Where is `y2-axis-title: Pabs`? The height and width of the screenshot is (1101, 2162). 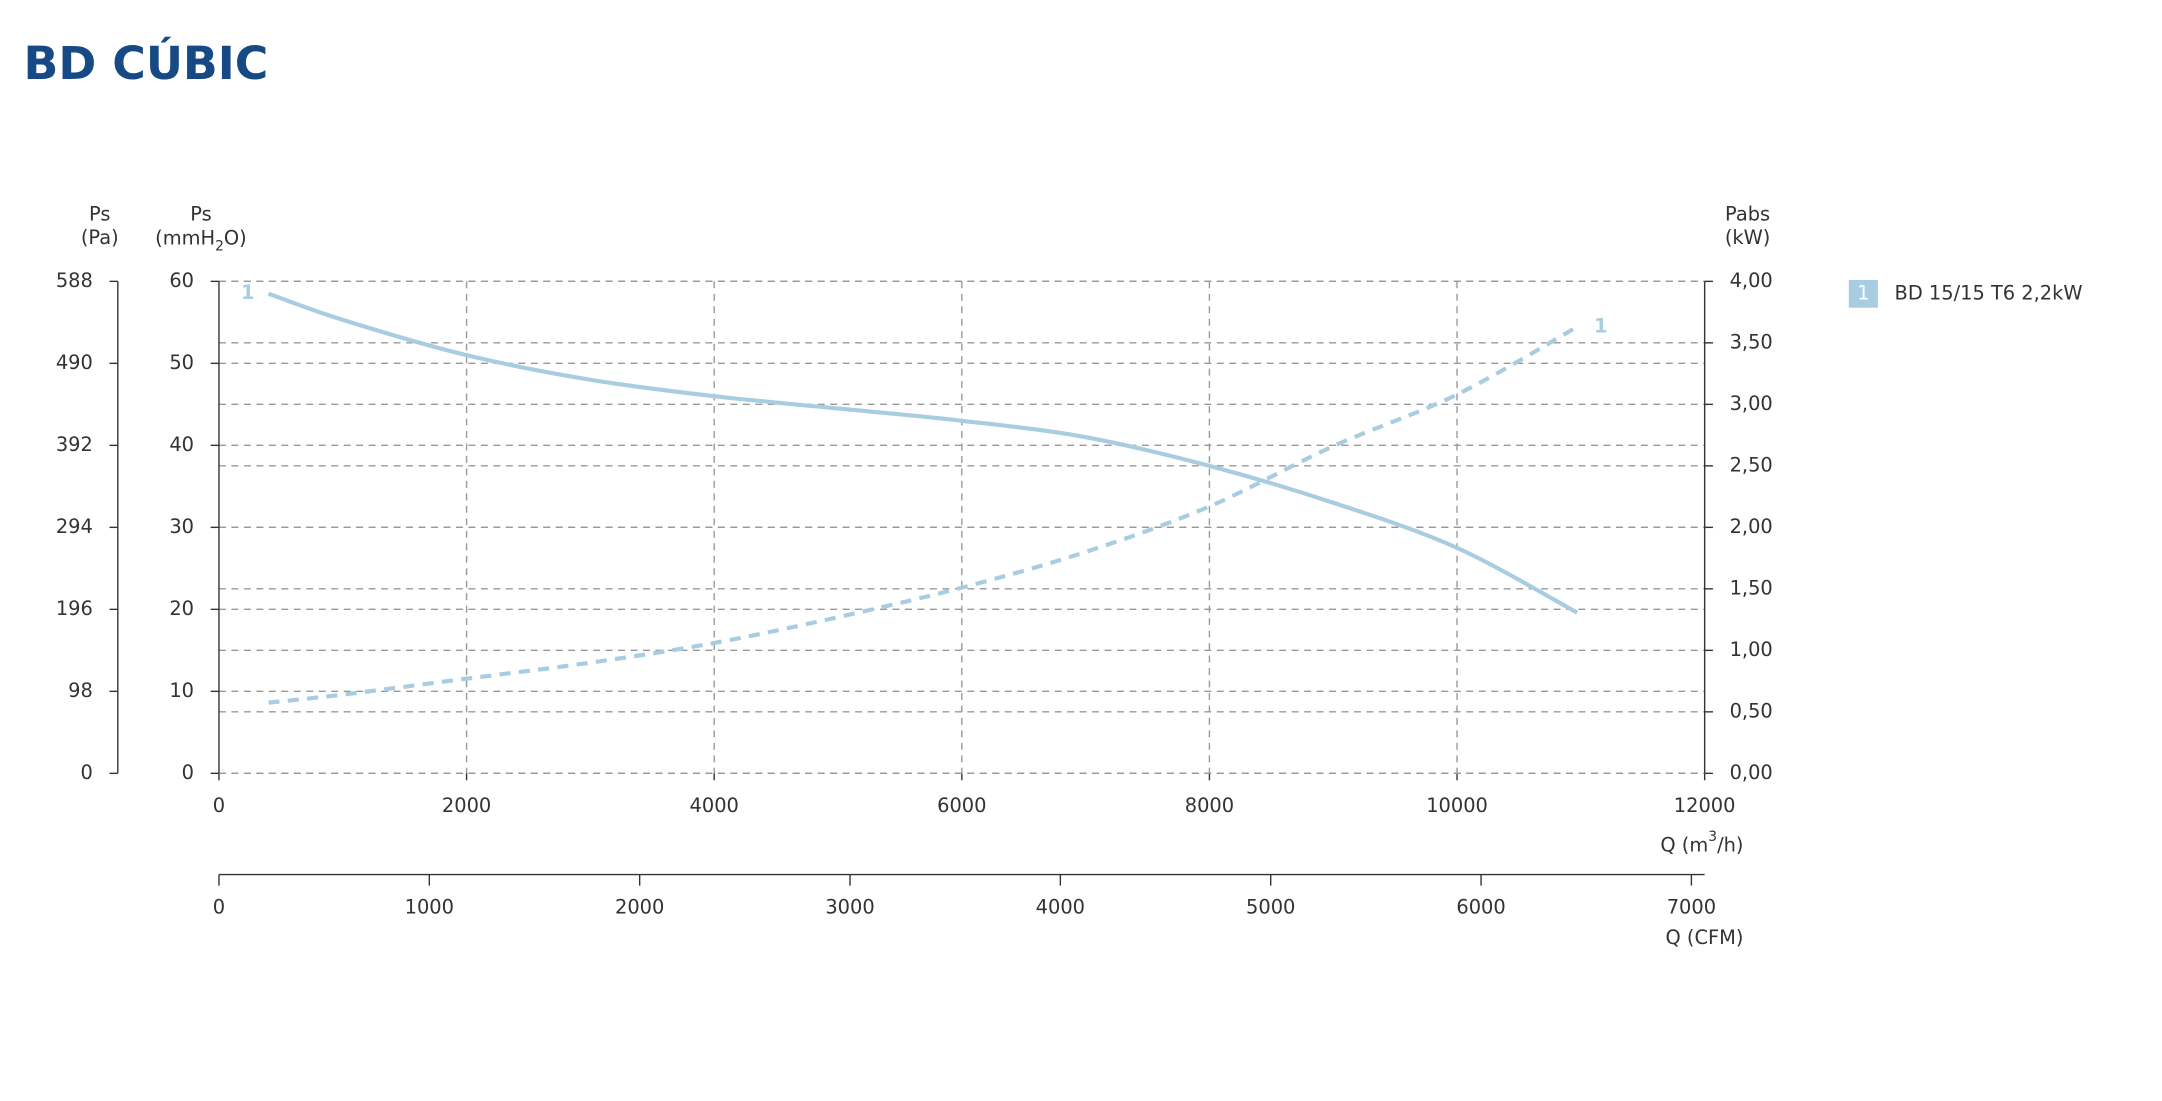
y2-axis-title: Pabs is located at coordinates (1747, 213).